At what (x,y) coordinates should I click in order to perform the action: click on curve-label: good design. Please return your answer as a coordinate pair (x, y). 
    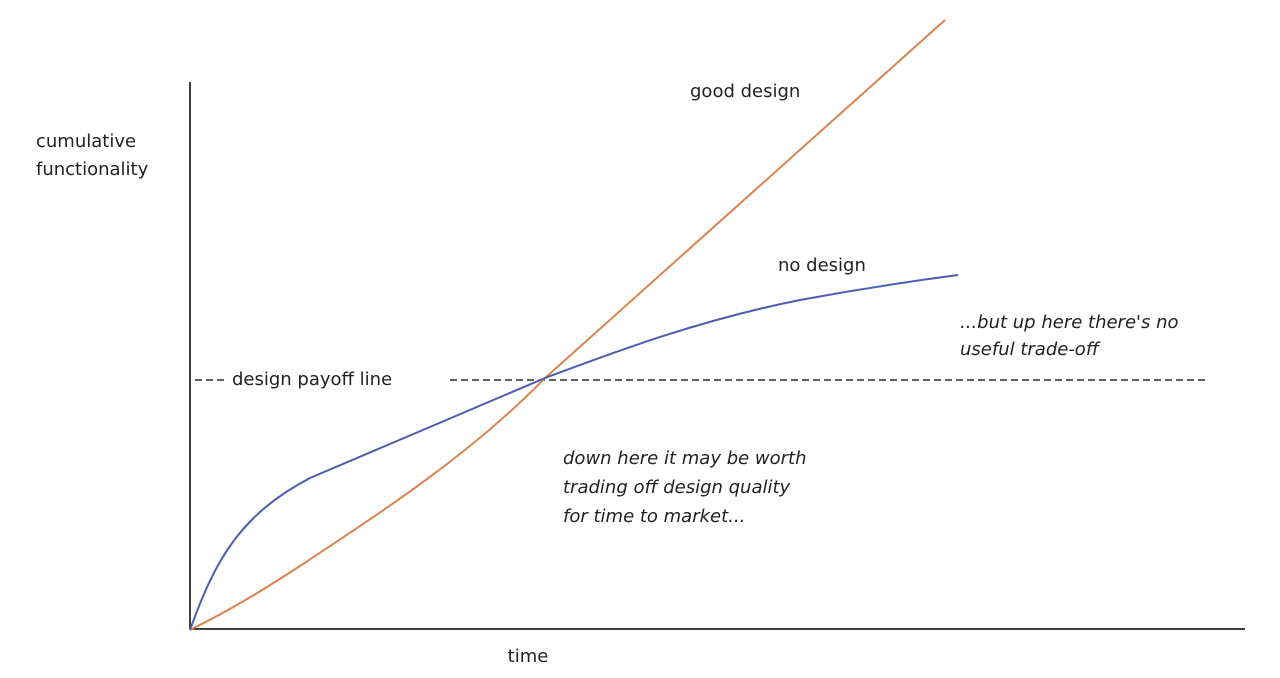
    Looking at the image, I should click on (745, 91).